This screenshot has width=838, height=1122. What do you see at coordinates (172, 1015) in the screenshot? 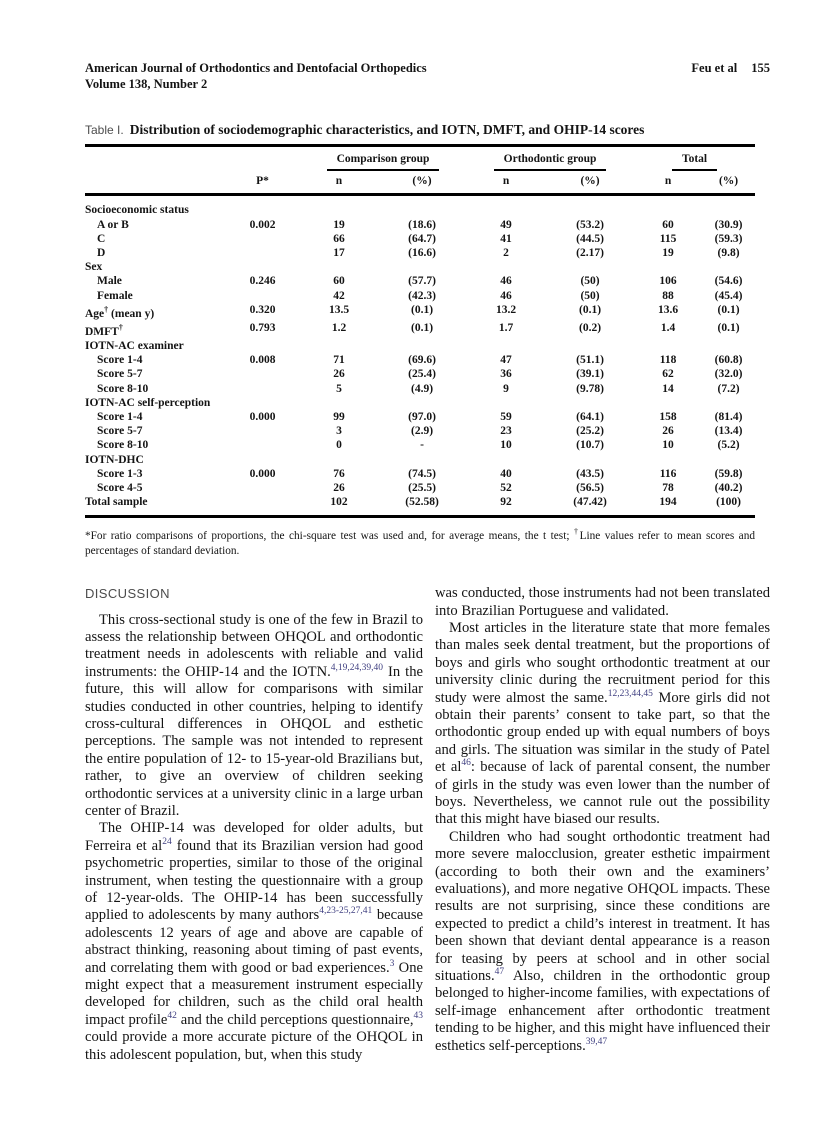
I see `citation-superscript: 42` at bounding box center [172, 1015].